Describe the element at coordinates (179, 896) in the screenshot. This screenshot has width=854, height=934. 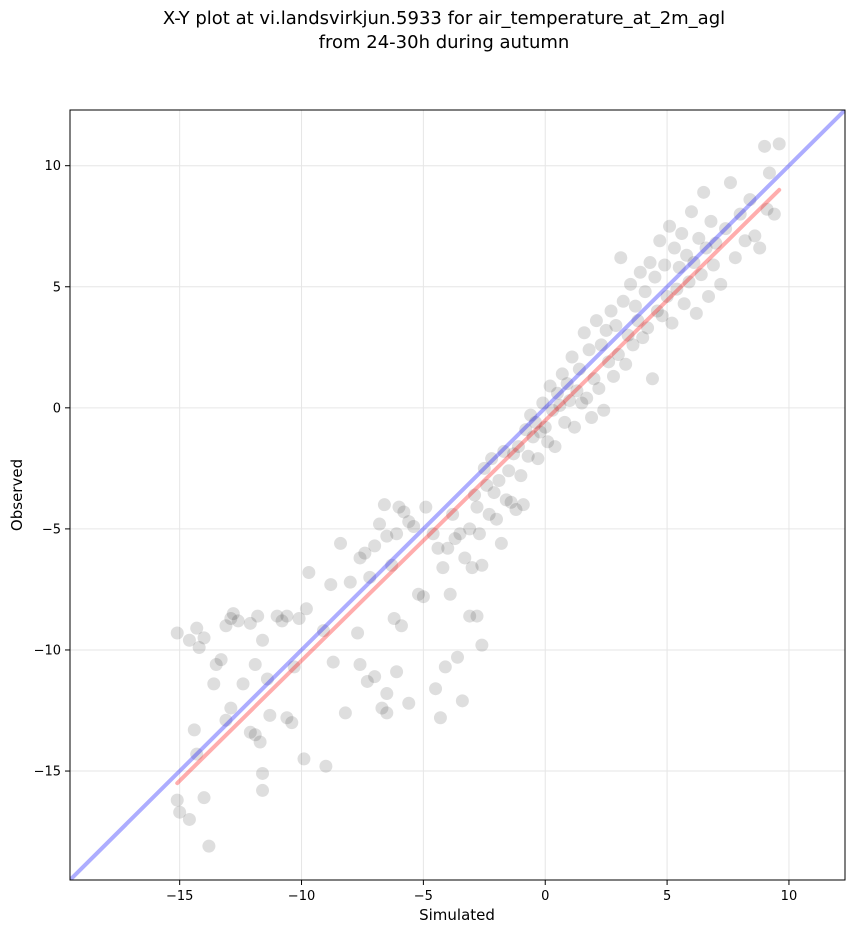
I see `x-tick-label: −15` at that location.